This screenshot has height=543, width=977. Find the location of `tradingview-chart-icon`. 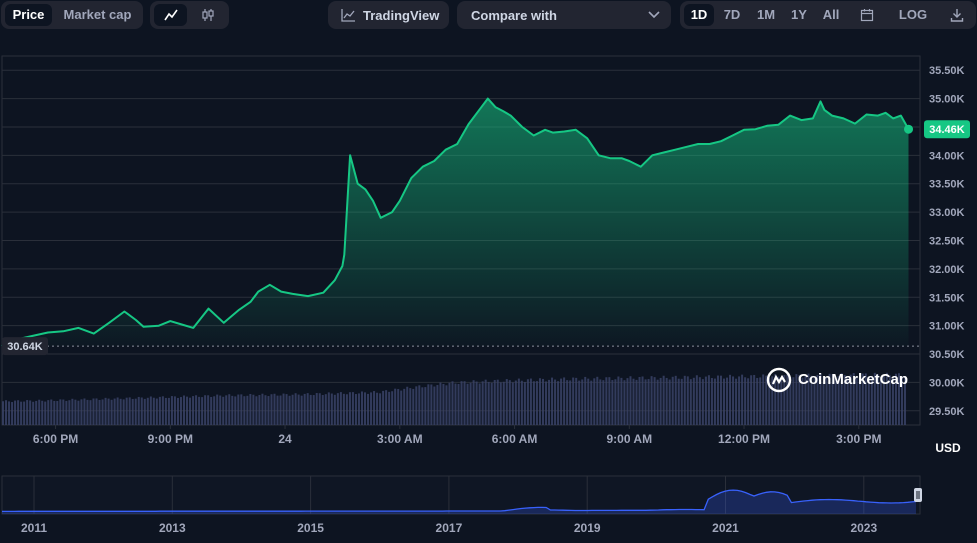

tradingview-chart-icon is located at coordinates (348, 15).